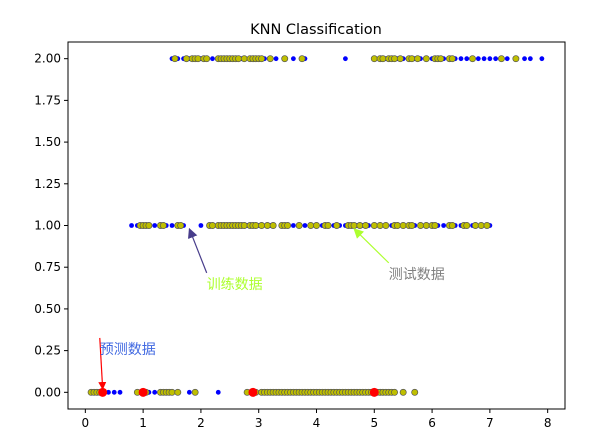 The height and width of the screenshot is (437, 616). Describe the element at coordinates (201, 423) in the screenshot. I see `x-tick-label: 2` at that location.